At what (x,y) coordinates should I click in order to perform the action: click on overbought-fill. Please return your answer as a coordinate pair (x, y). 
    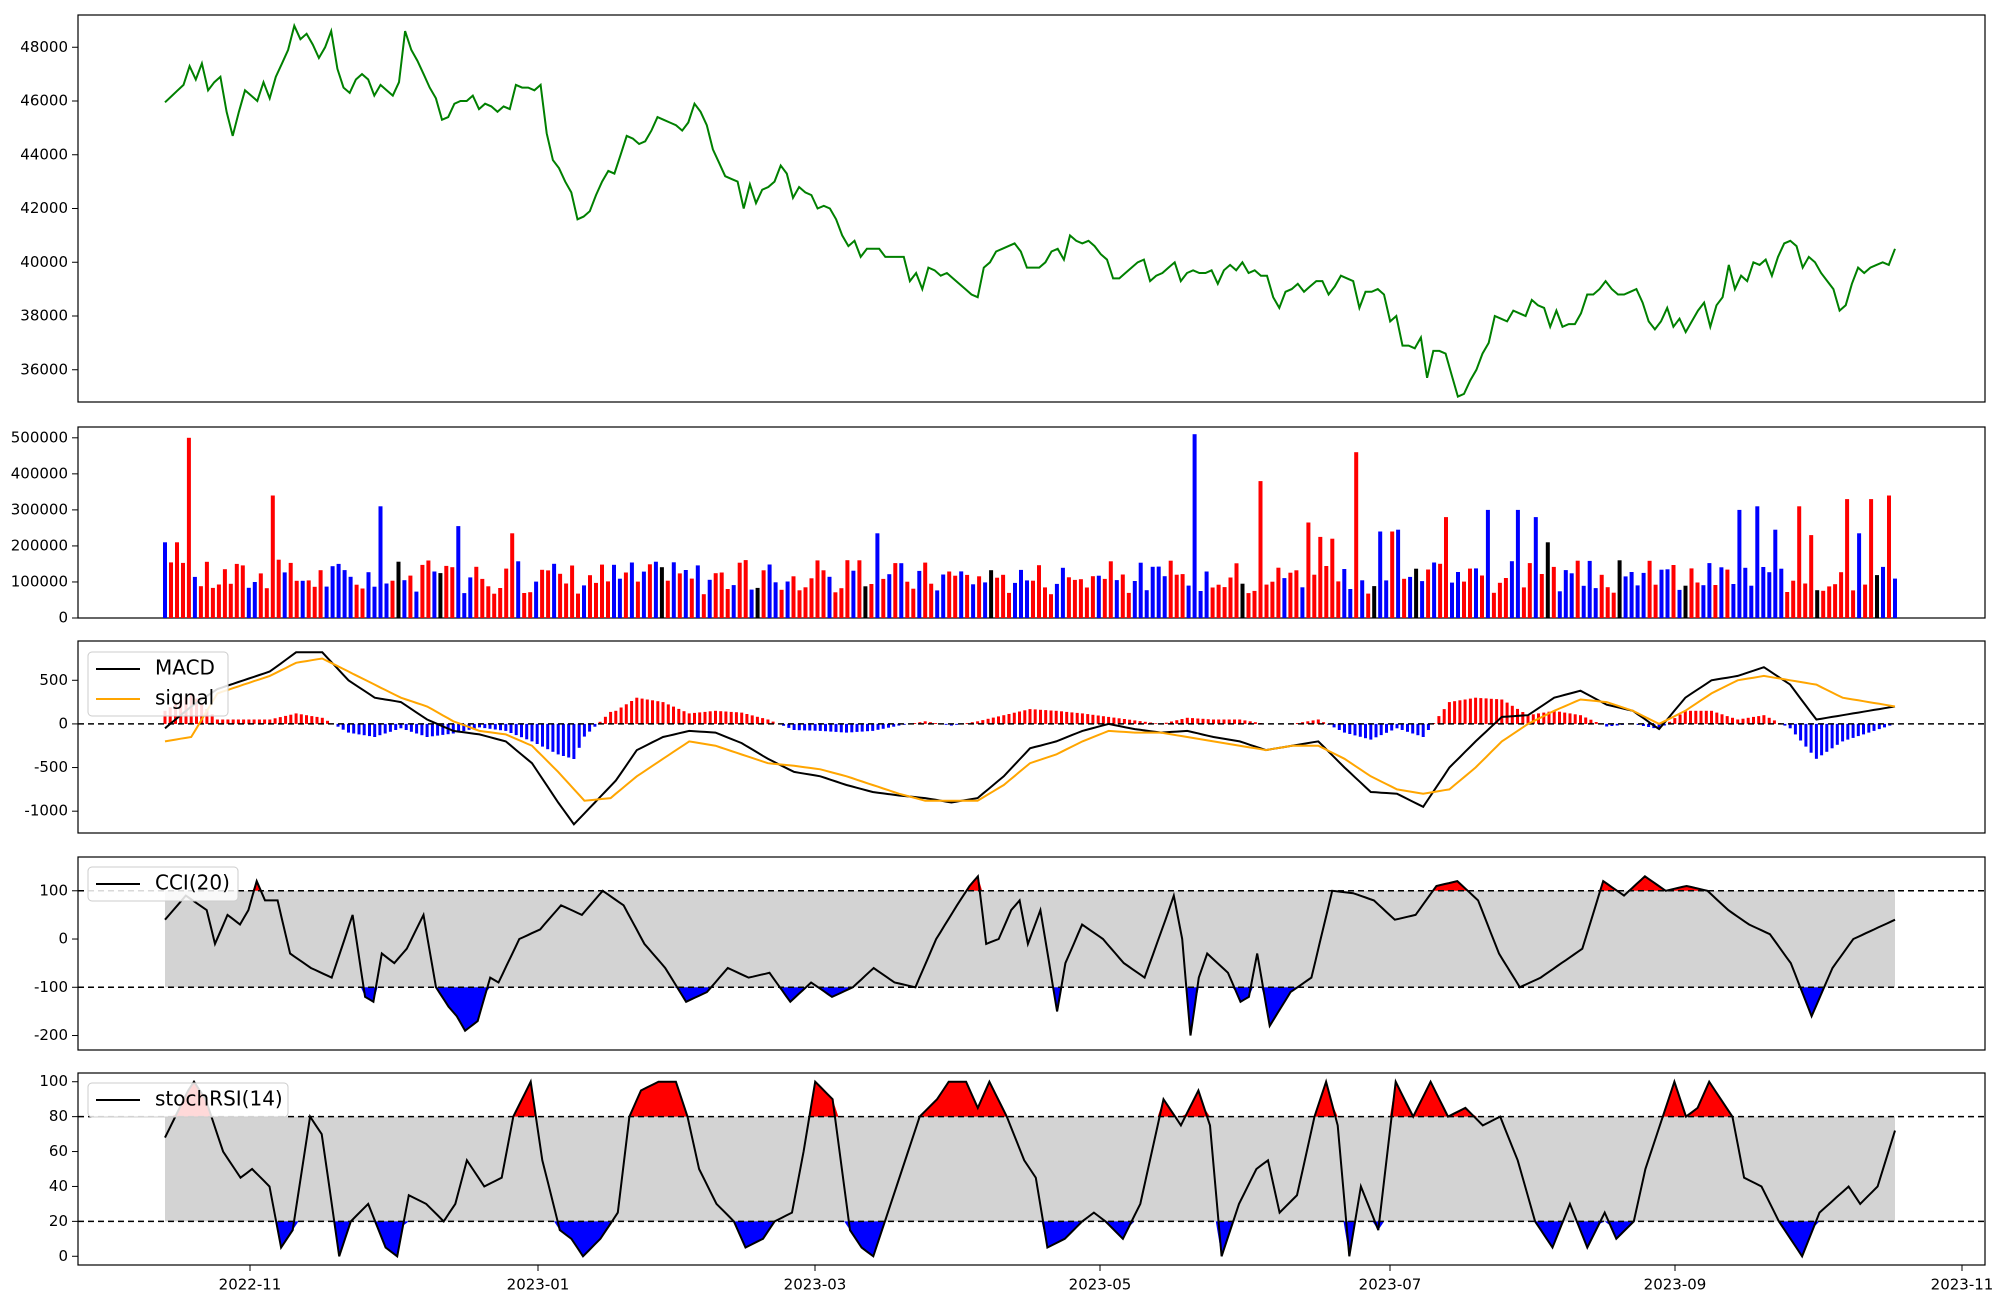
    Looking at the image, I should click on (1030, 1099).